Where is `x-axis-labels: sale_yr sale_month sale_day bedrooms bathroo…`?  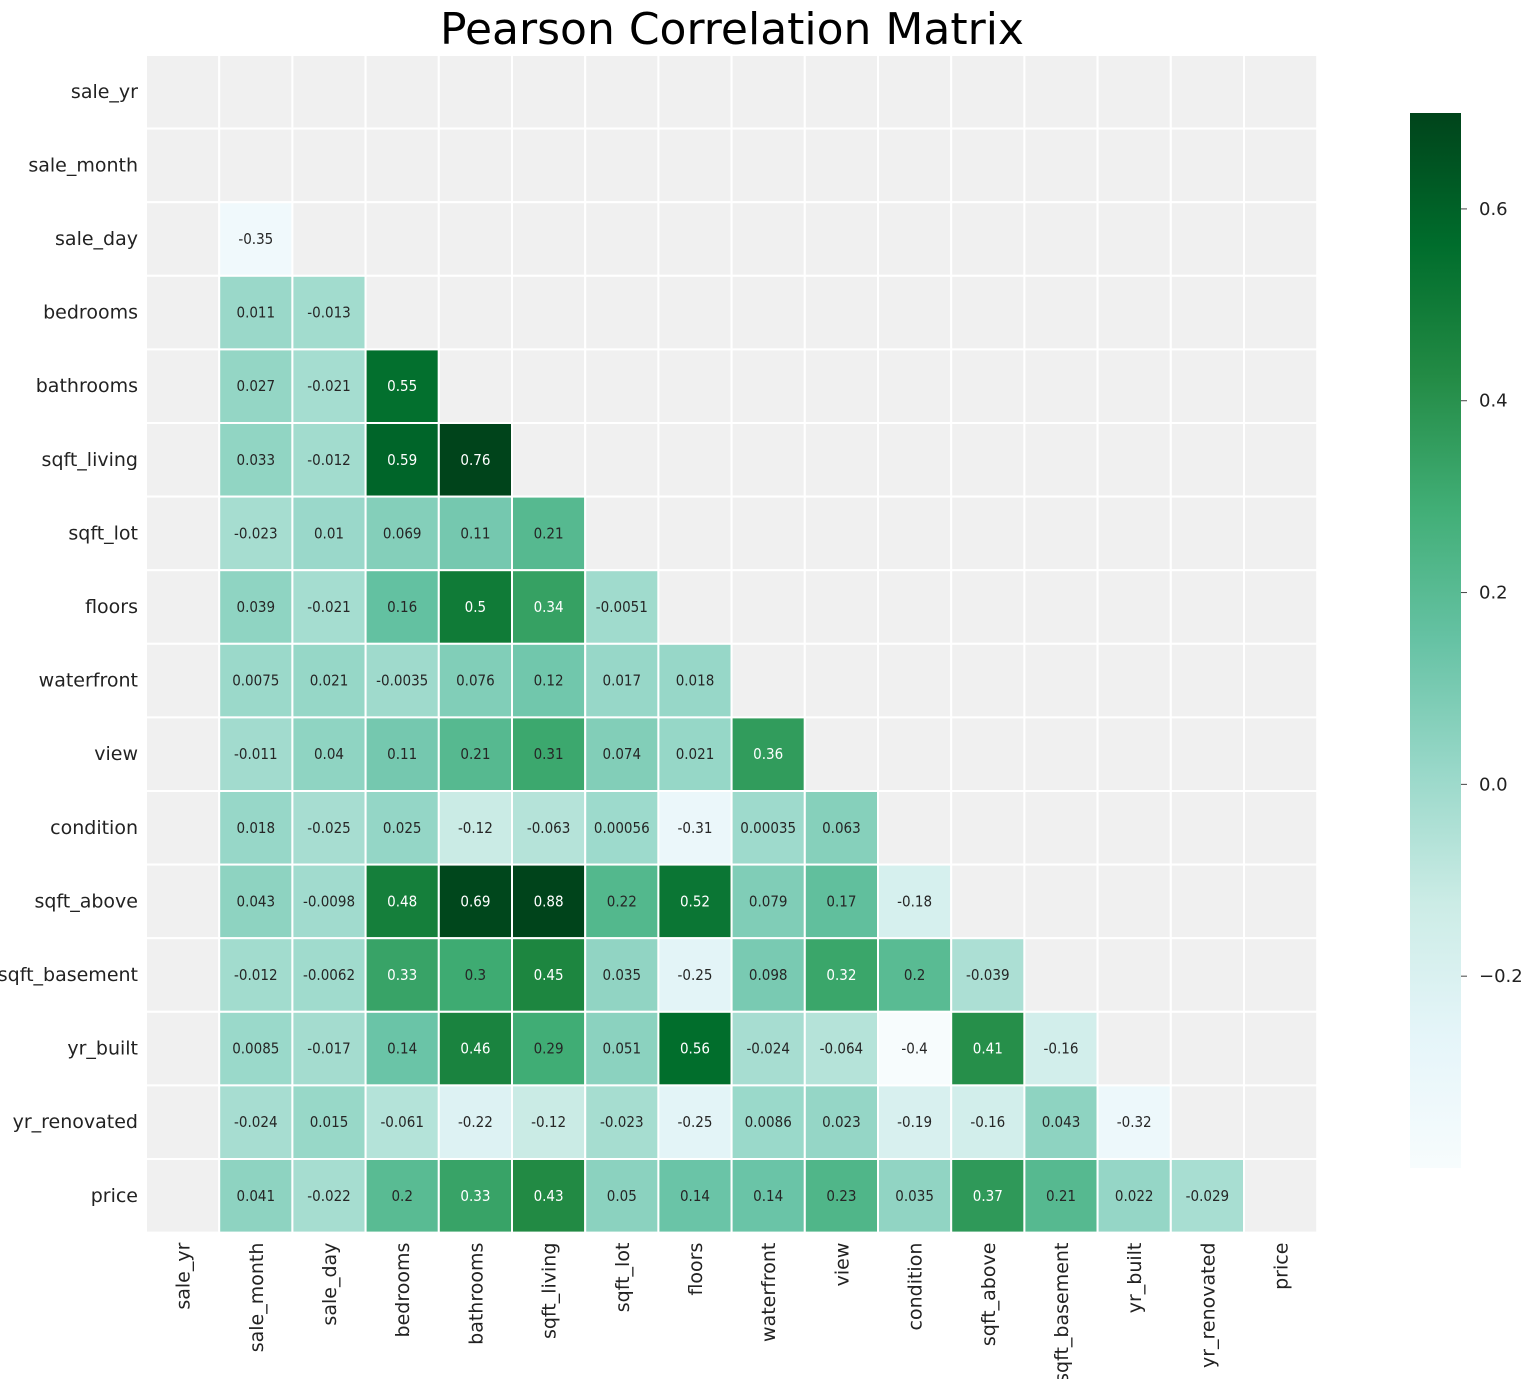 x-axis-labels: sale_yr sale_month sale_day bedrooms bathroo… is located at coordinates (733, 1310).